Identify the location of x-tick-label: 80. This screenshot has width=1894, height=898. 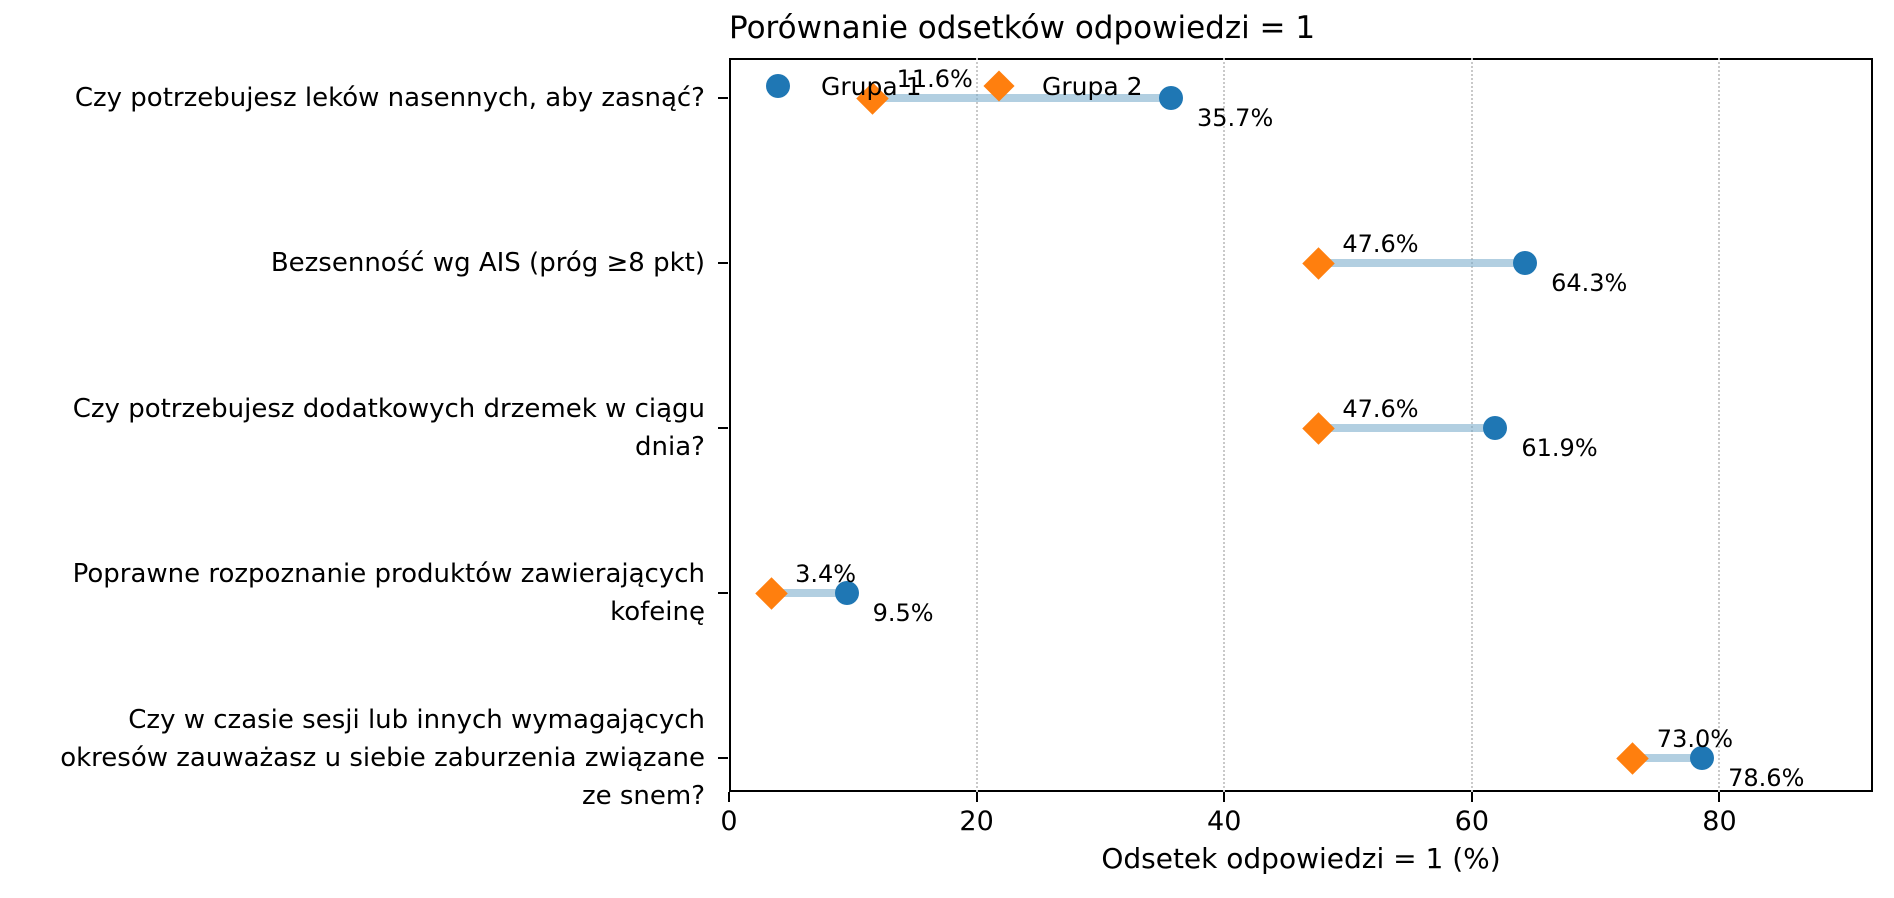
(1719, 821).